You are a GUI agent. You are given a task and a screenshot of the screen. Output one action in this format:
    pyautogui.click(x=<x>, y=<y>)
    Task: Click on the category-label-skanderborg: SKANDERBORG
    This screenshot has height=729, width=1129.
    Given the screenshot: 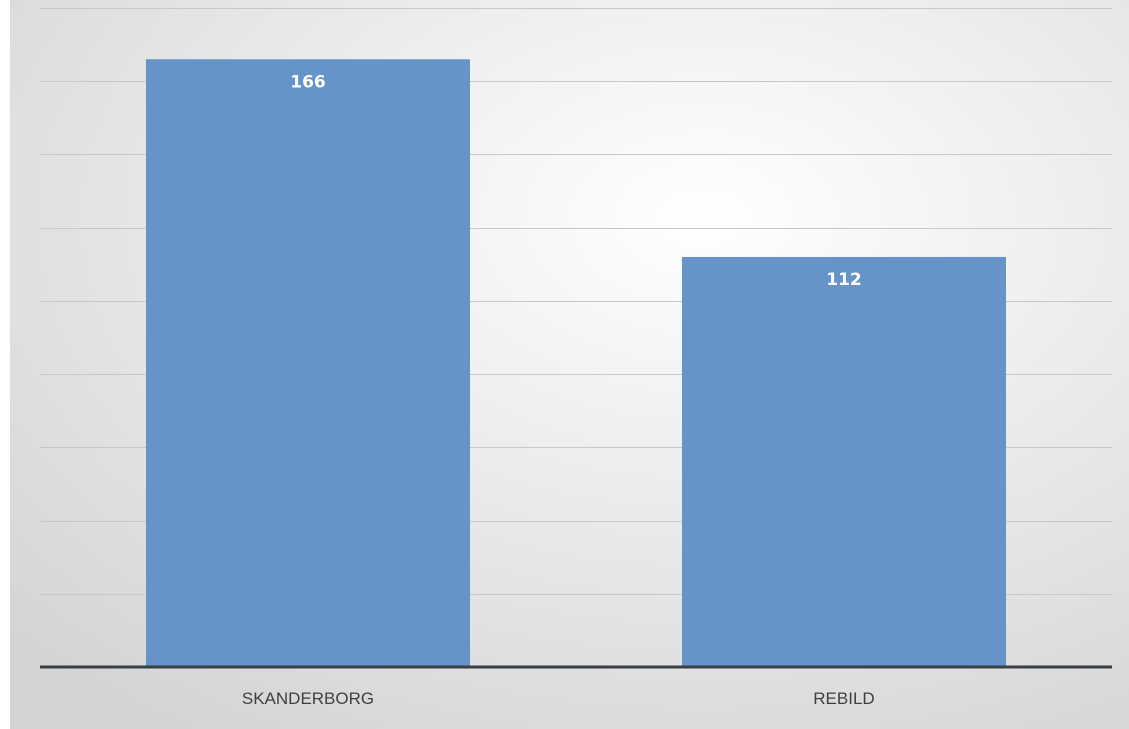 What is the action you would take?
    pyautogui.click(x=308, y=698)
    